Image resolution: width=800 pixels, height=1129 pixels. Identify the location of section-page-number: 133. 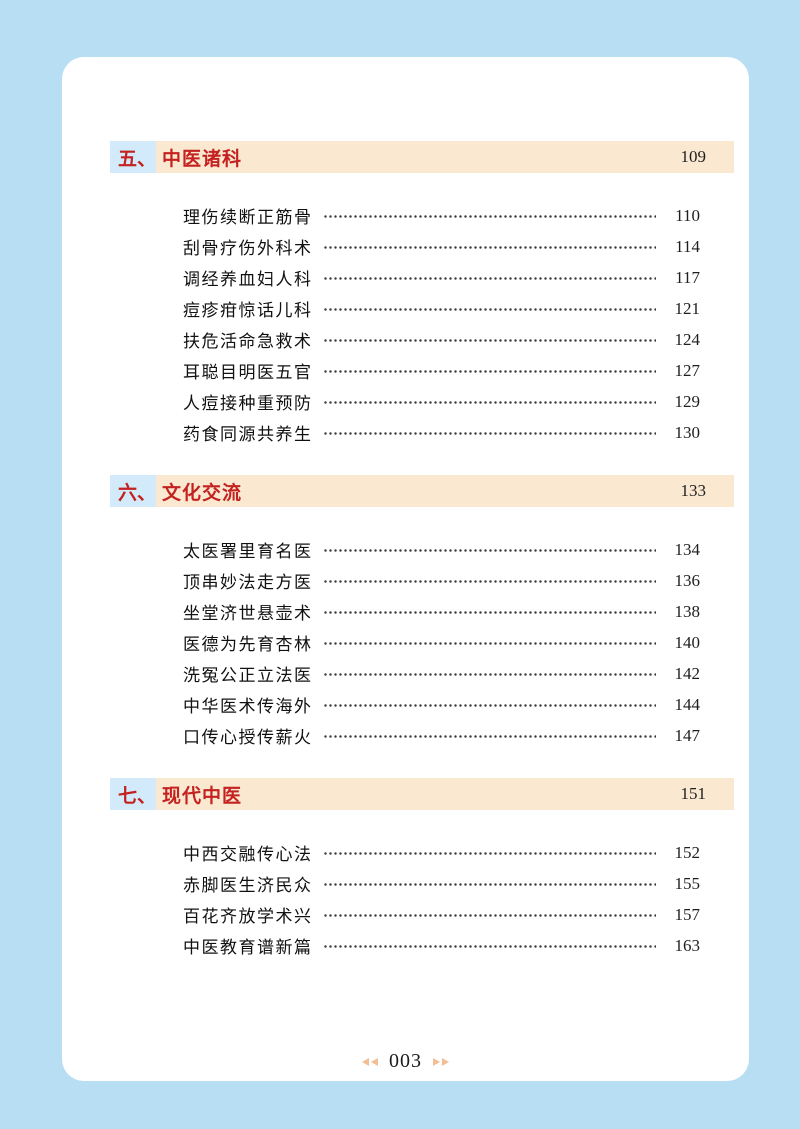
(693, 490).